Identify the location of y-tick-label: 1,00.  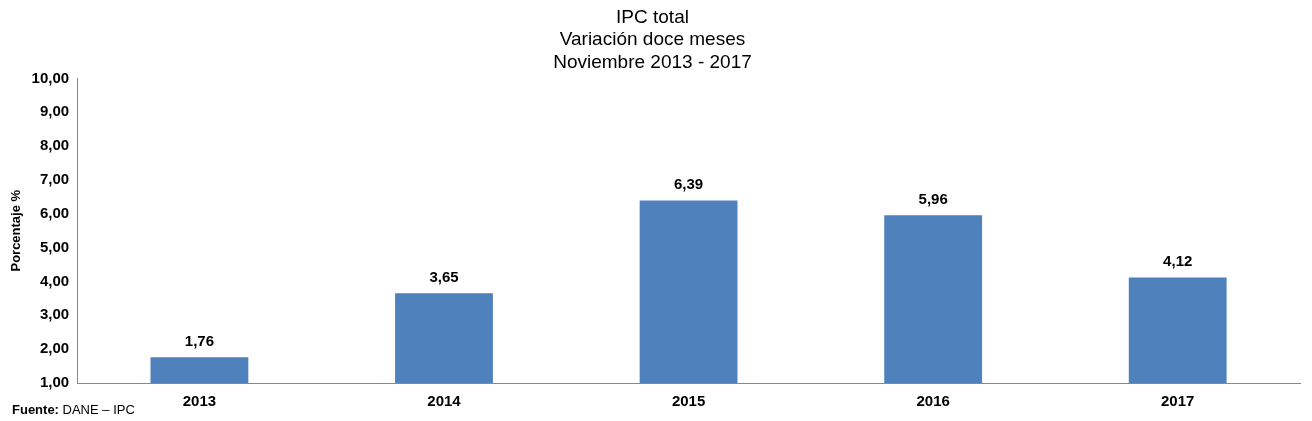
(54, 382).